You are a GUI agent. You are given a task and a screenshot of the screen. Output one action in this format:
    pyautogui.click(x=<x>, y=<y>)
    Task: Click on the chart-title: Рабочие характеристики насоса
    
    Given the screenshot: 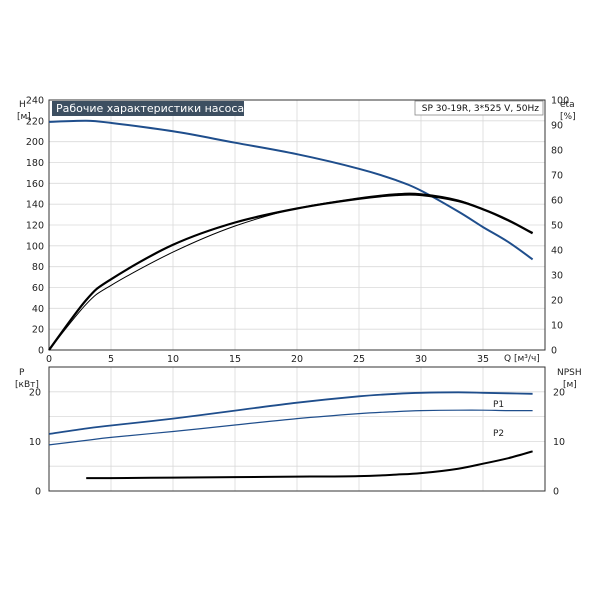 What is the action you would take?
    pyautogui.click(x=150, y=108)
    